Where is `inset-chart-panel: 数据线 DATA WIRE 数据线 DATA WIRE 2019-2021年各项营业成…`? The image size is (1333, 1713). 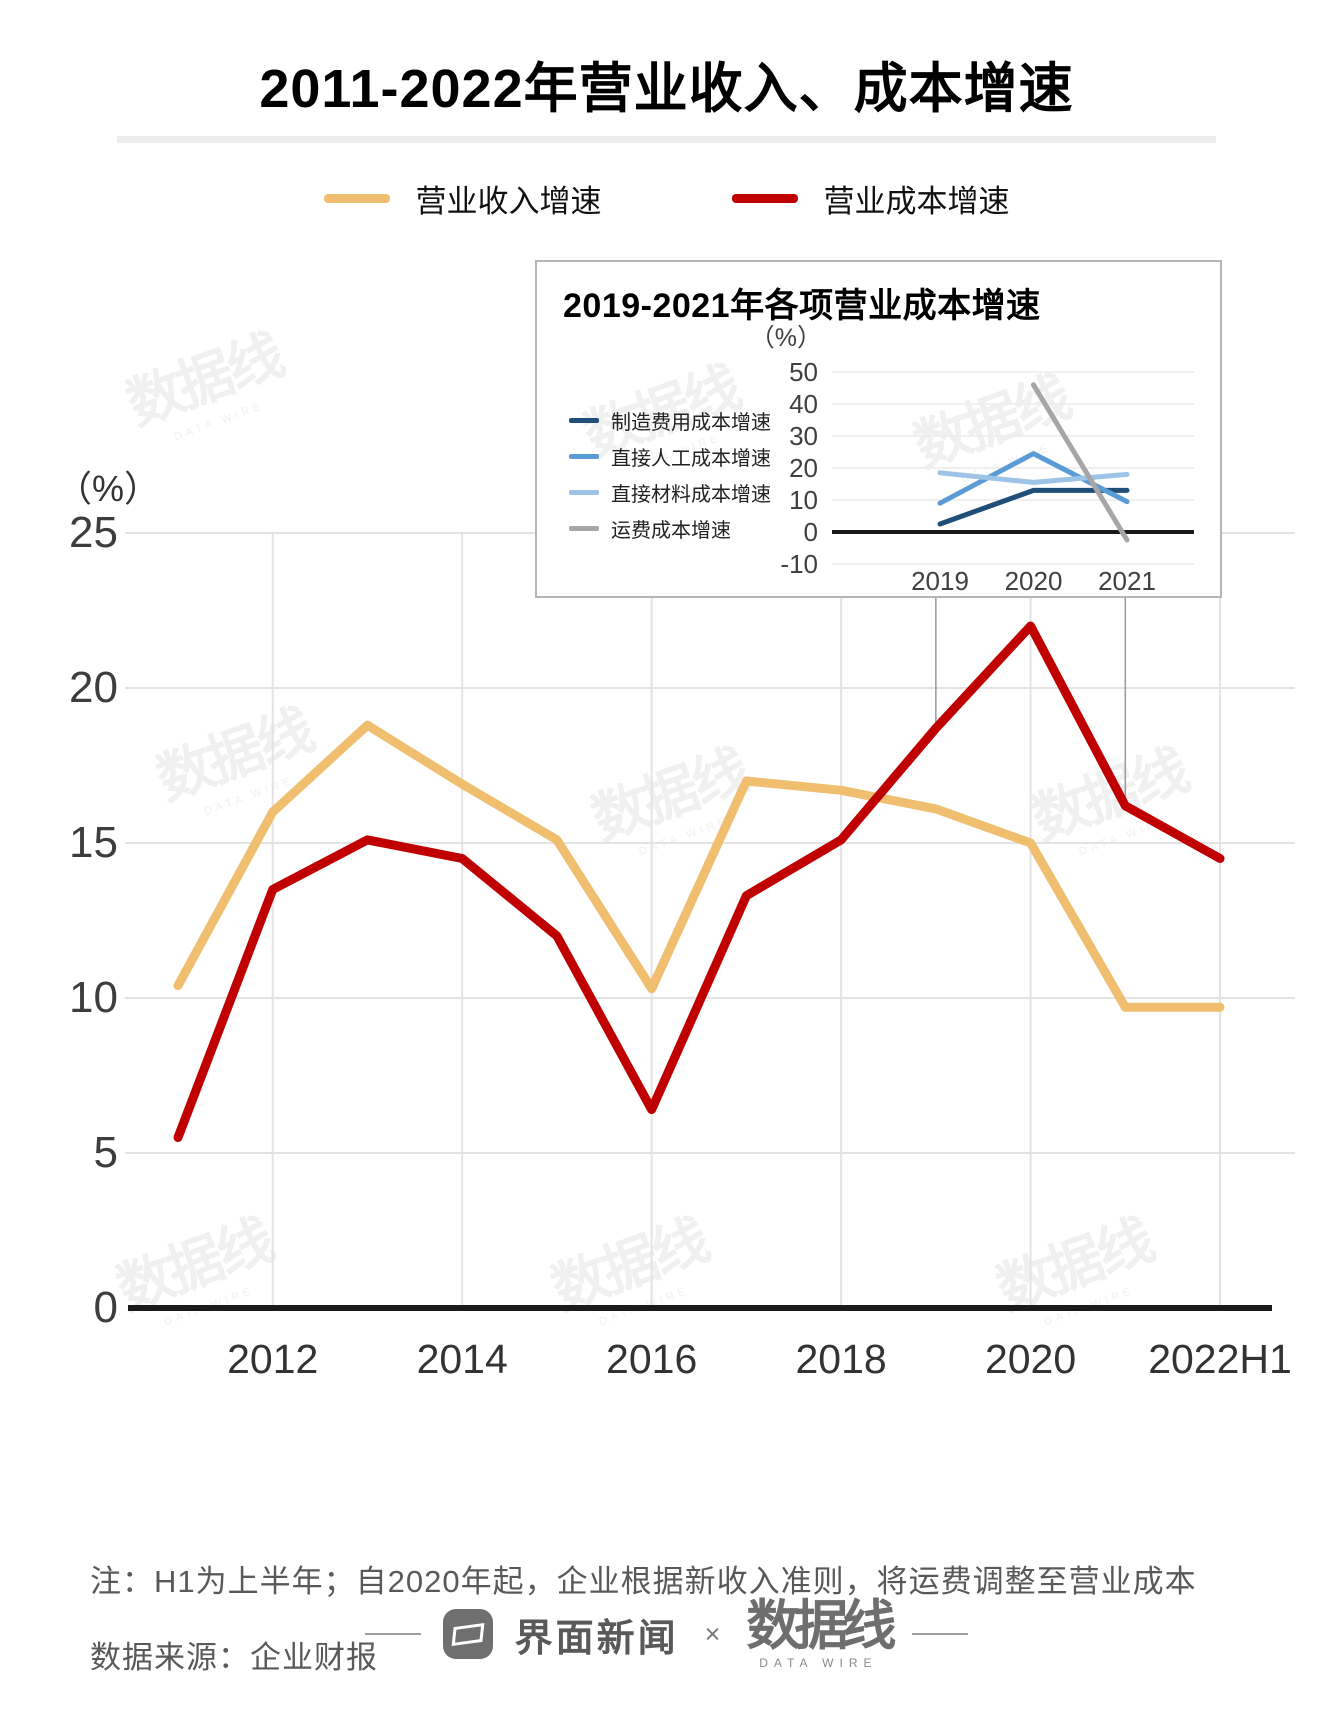 inset-chart-panel: 数据线 DATA WIRE 数据线 DATA WIRE 2019-2021年各项营业成… is located at coordinates (878, 429).